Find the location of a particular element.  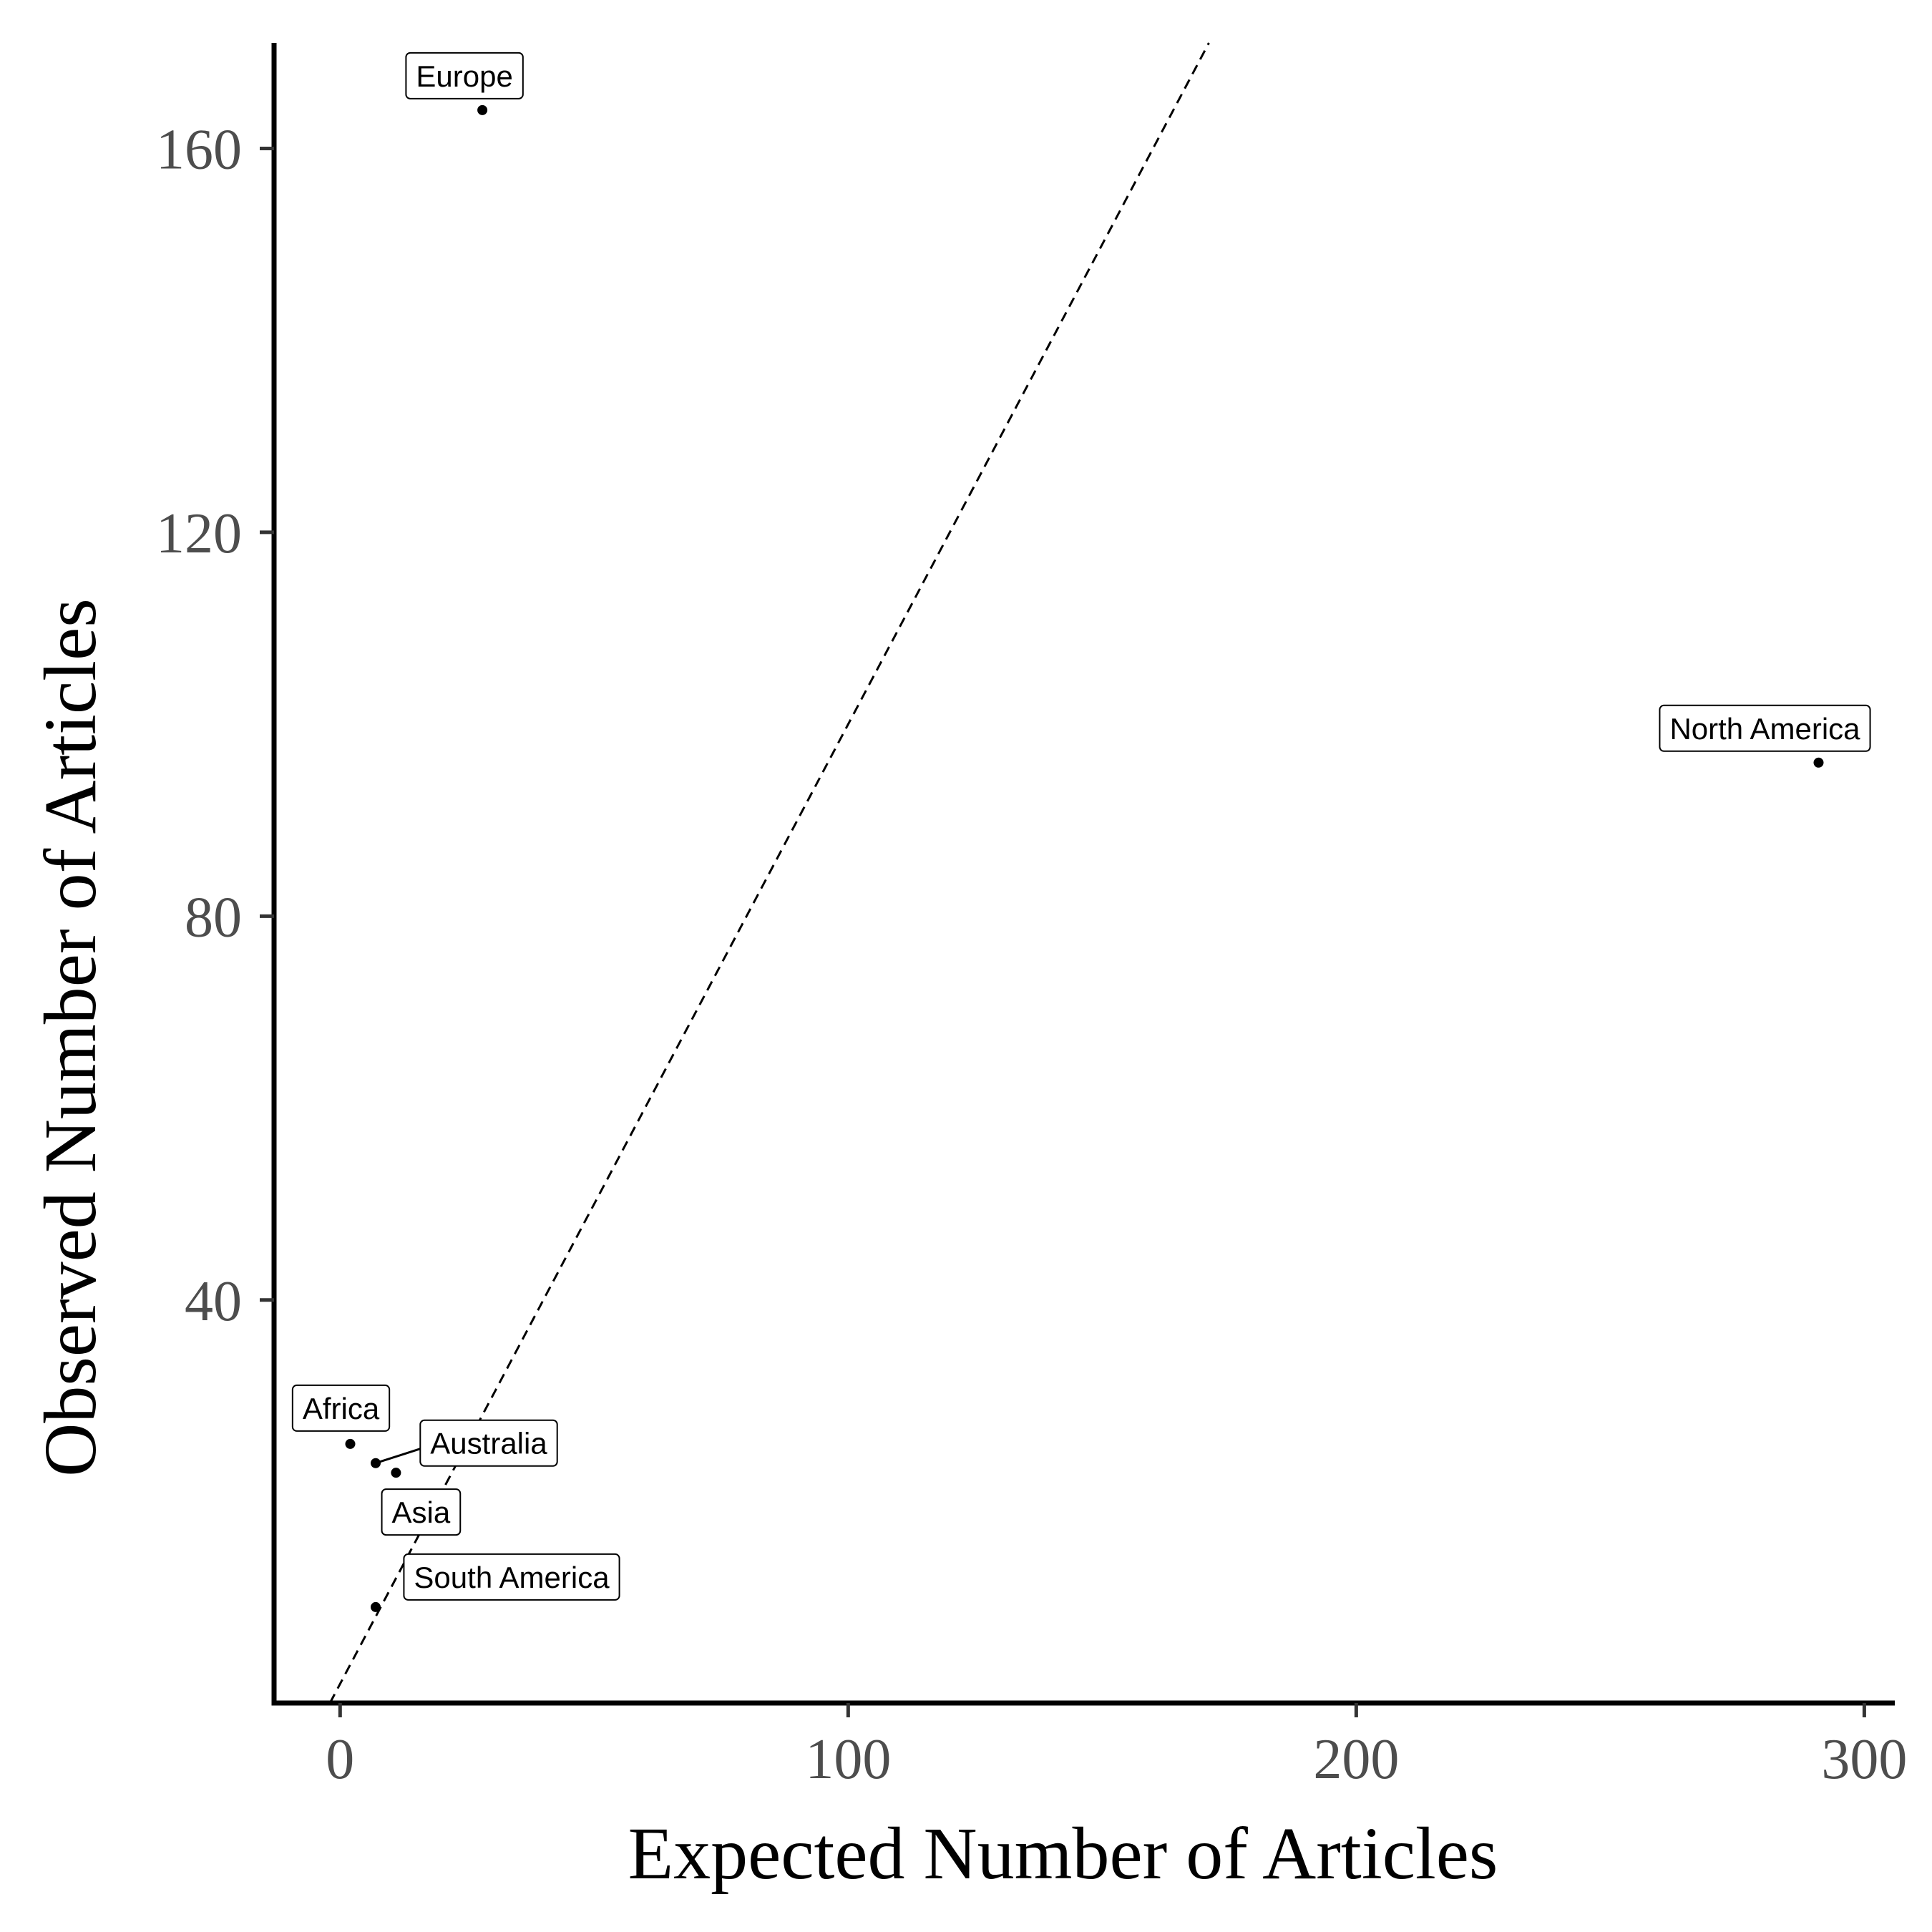

x-tick-label: 0 is located at coordinates (340, 1759).